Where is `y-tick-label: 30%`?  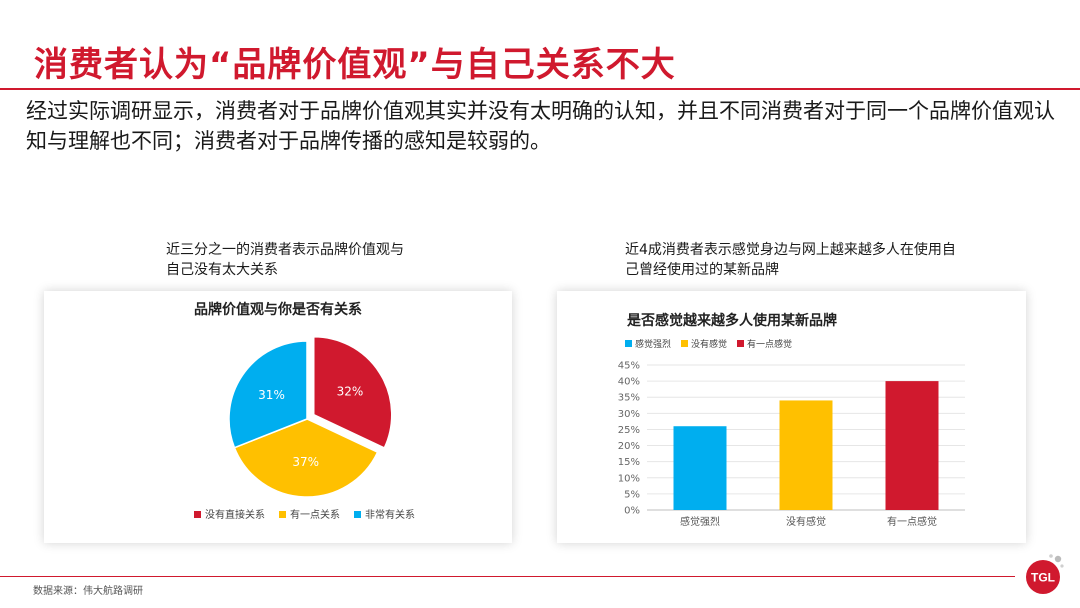 y-tick-label: 30% is located at coordinates (629, 414).